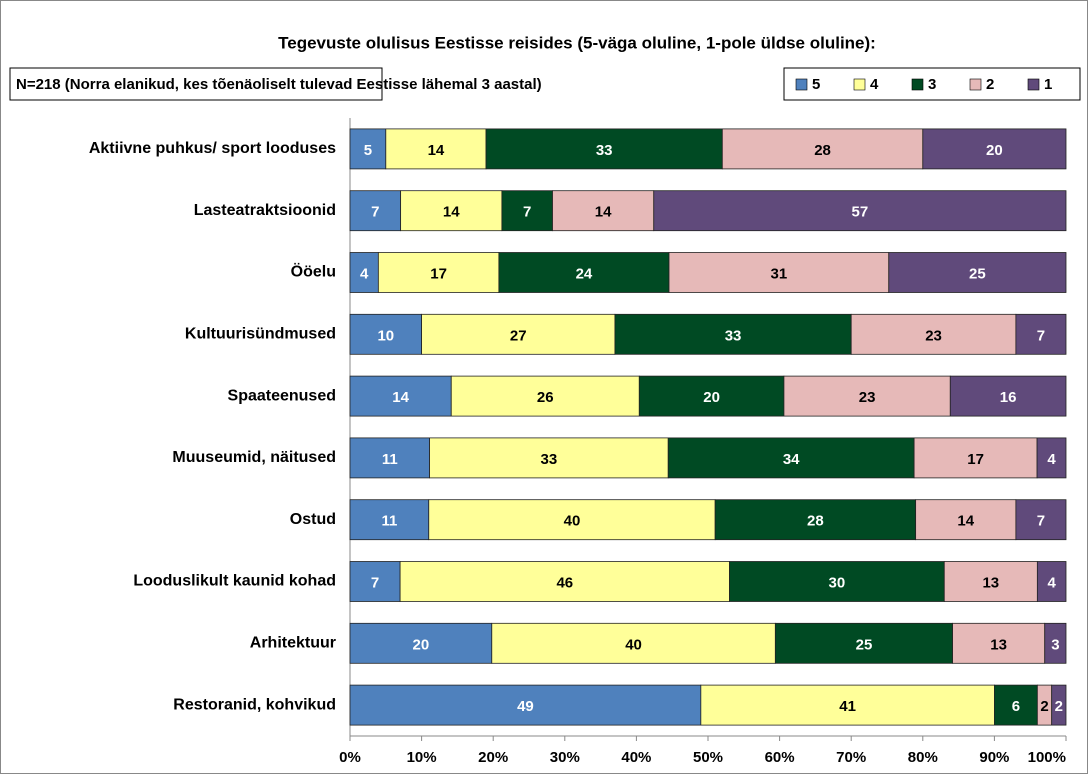  What do you see at coordinates (990, 84) in the screenshot?
I see `legend-label: 2` at bounding box center [990, 84].